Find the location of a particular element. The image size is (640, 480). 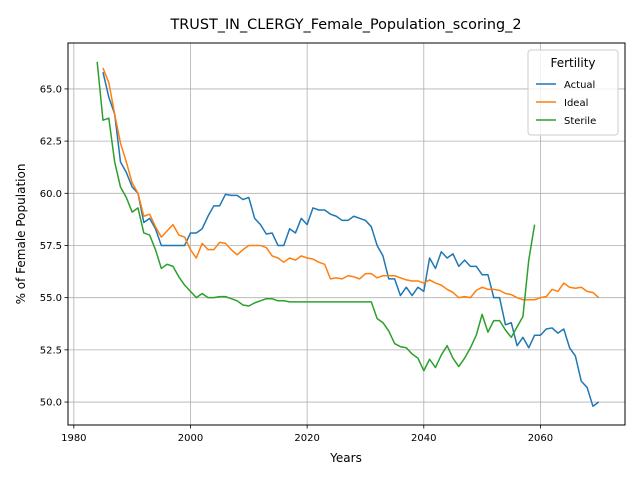

y-tick-label: 60.0 is located at coordinates (51, 194).